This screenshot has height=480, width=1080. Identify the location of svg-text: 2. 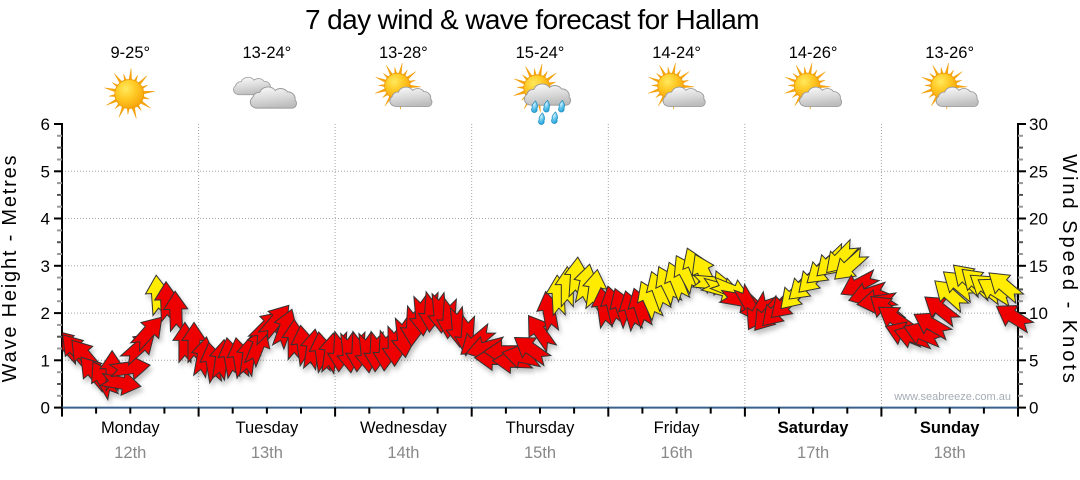
(45, 313).